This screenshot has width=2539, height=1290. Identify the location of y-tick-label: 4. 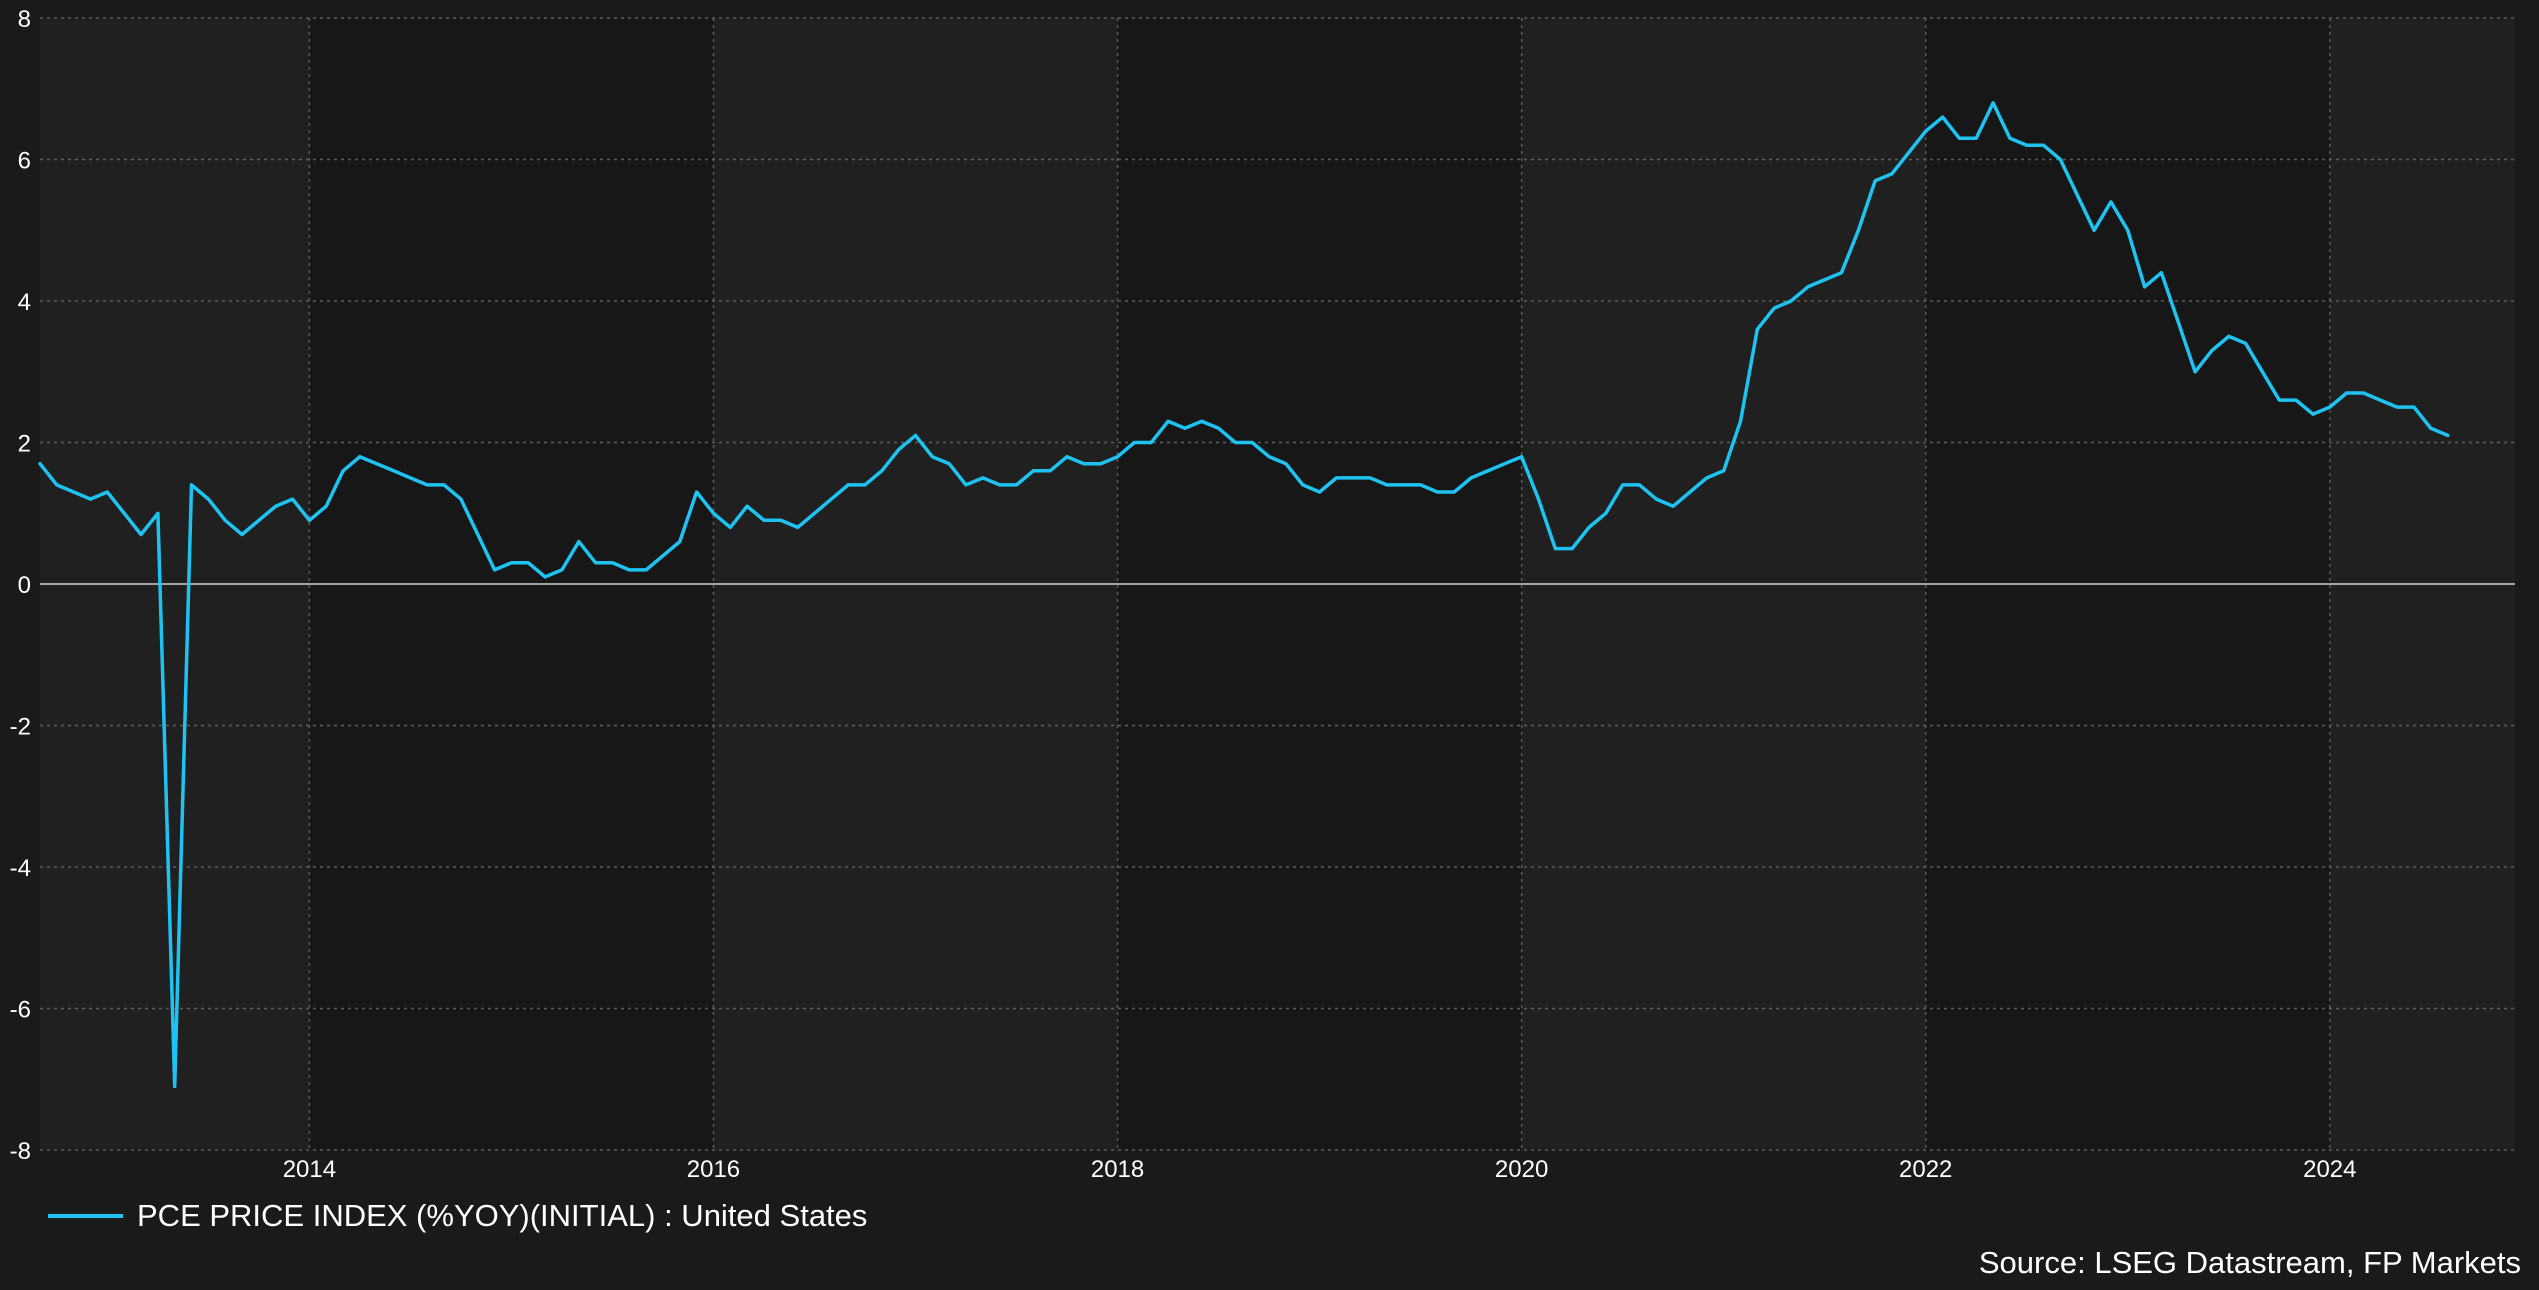
(24, 302).